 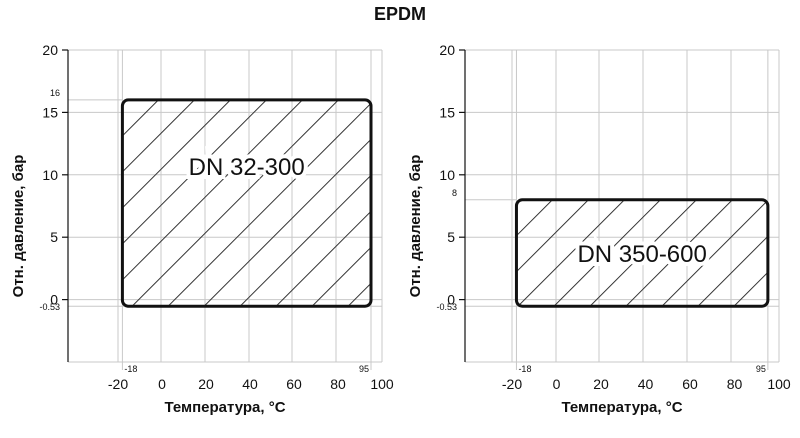 I want to click on marker-label-ymax: 8, so click(x=454, y=193).